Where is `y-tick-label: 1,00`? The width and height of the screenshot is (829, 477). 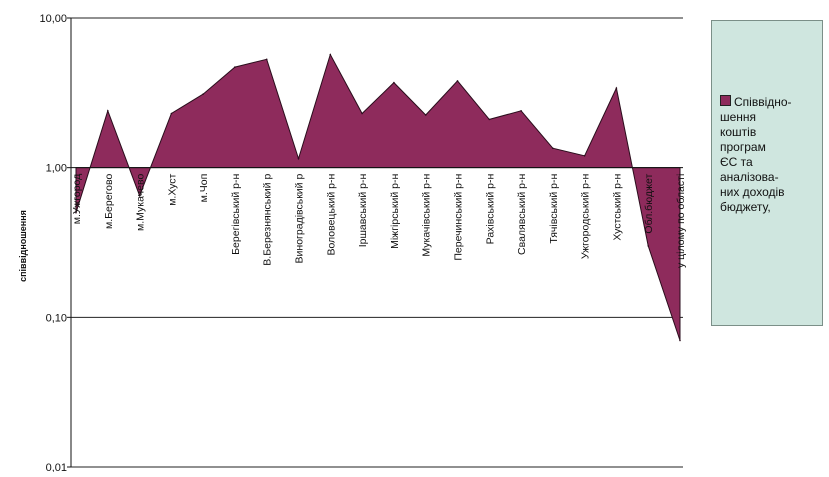
y-tick-label: 1,00 is located at coordinates (56, 169).